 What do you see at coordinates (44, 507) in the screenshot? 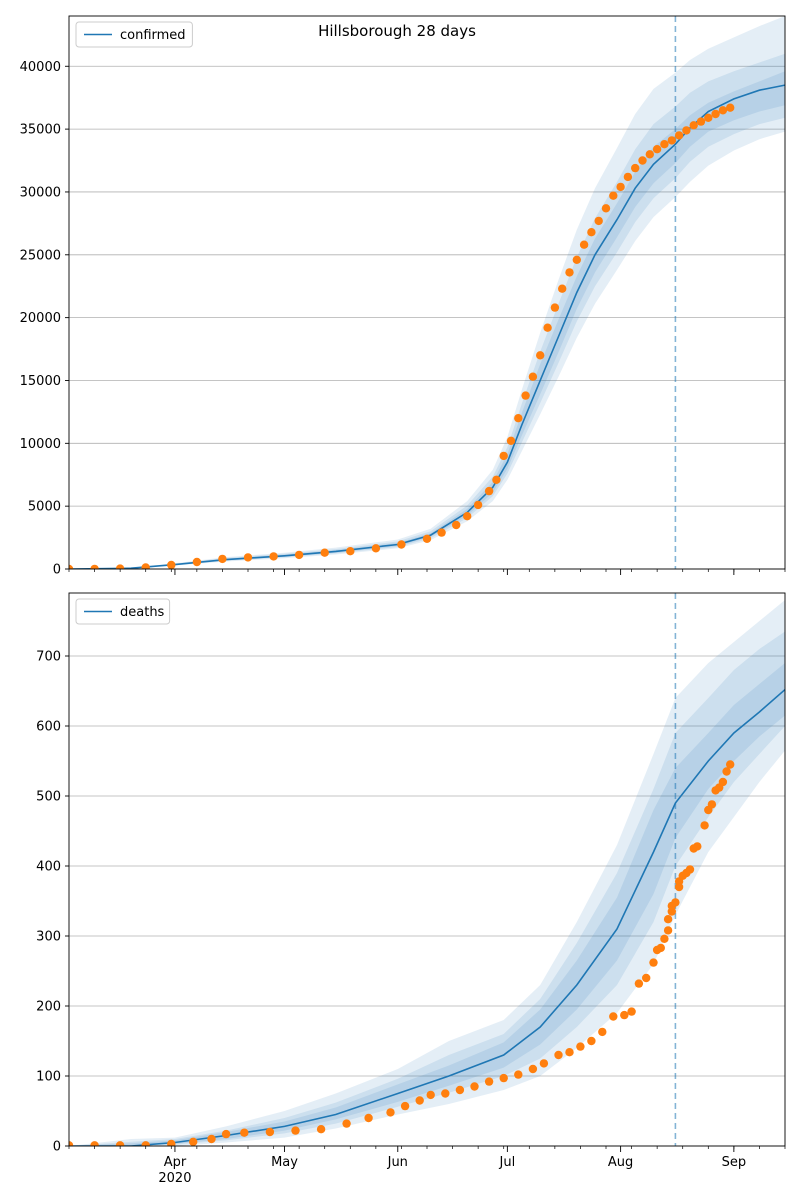
I see `y-tick-label: 5000` at bounding box center [44, 507].